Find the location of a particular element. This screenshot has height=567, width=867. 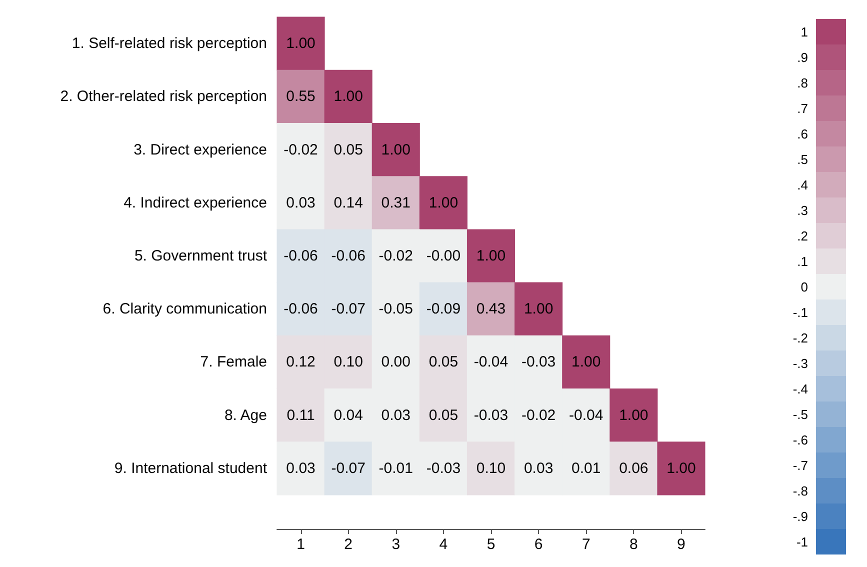

data-label: -0.01 is located at coordinates (395, 468).